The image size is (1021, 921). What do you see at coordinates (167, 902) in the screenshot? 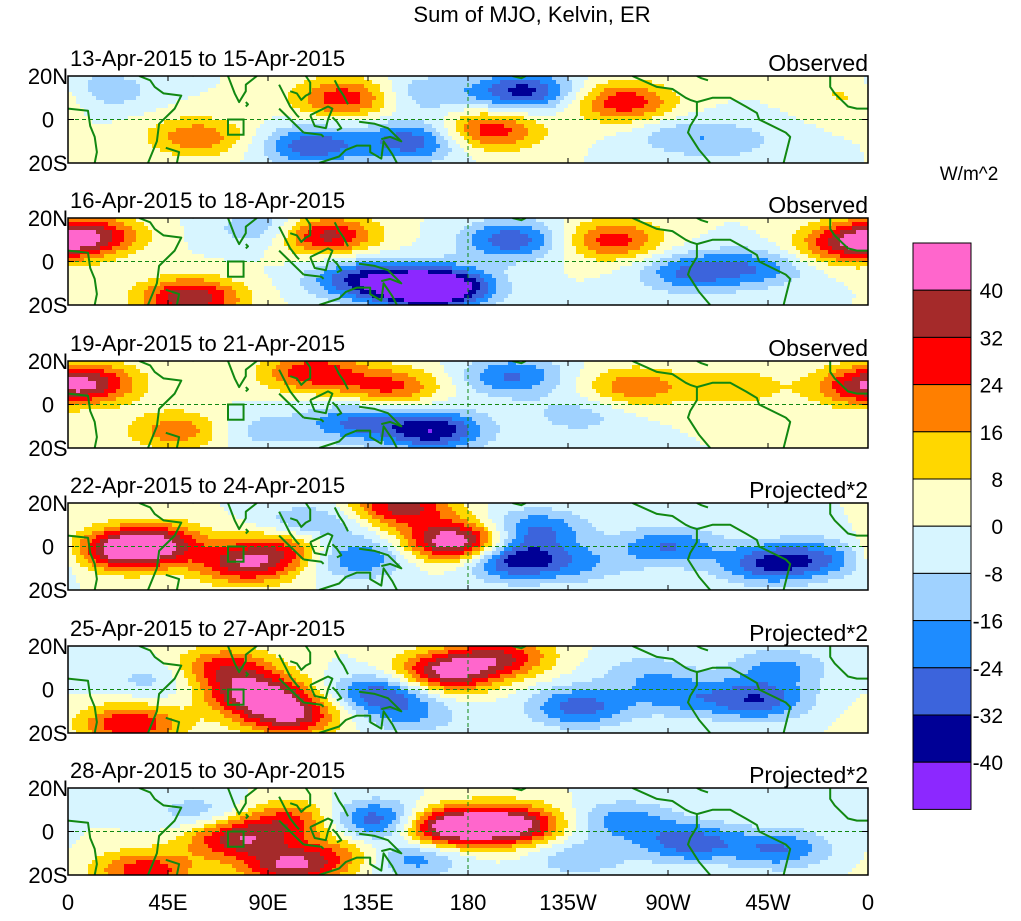
I see `lon-tick-label: 45E` at bounding box center [167, 902].